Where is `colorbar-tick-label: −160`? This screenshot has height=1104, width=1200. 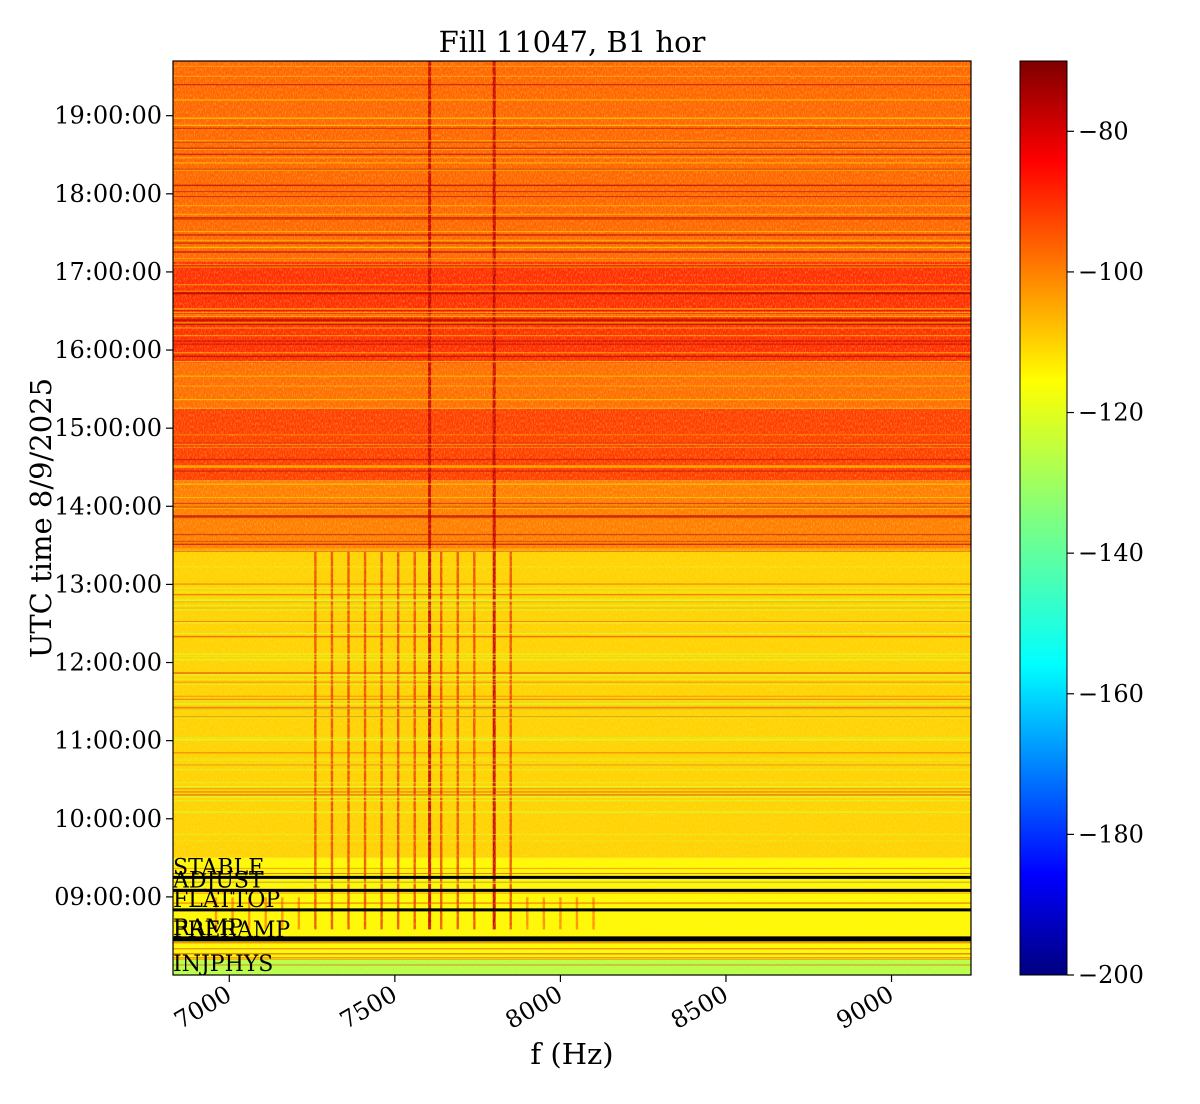
colorbar-tick-label: −160 is located at coordinates (1111, 694).